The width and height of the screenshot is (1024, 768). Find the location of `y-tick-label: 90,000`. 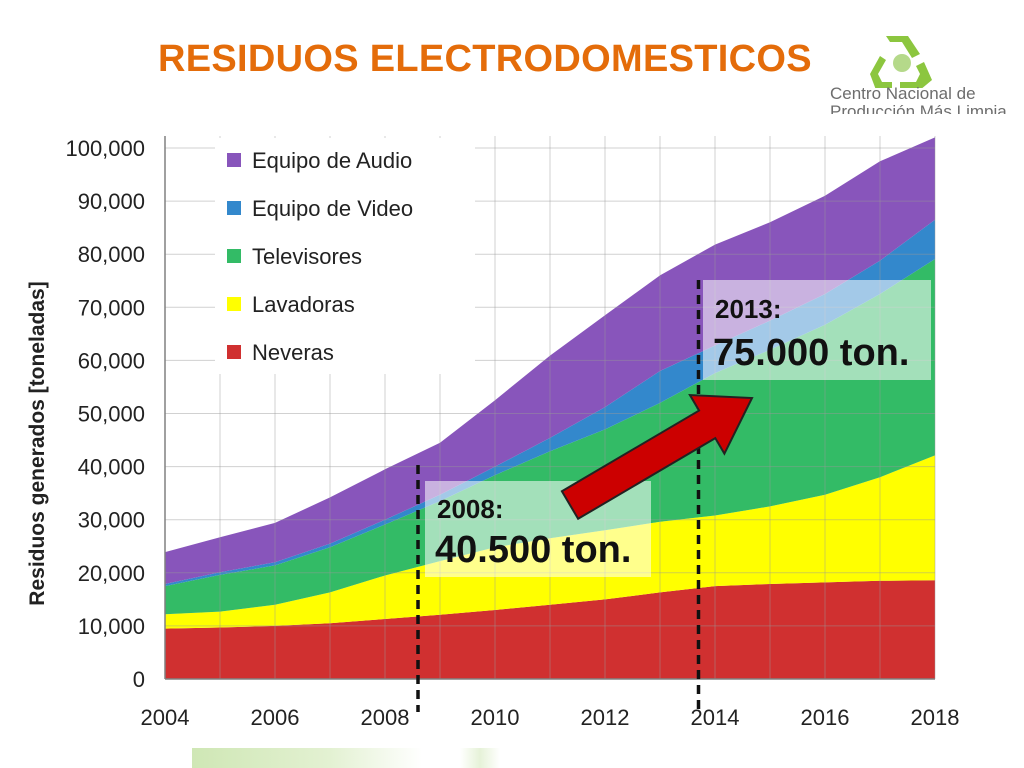

y-tick-label: 90,000 is located at coordinates (111, 201).